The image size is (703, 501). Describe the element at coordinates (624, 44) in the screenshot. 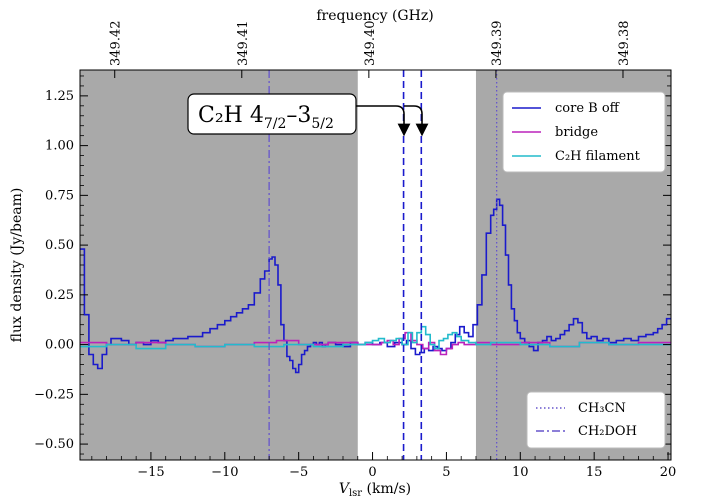

I see `top-tick-label: 349.38` at that location.